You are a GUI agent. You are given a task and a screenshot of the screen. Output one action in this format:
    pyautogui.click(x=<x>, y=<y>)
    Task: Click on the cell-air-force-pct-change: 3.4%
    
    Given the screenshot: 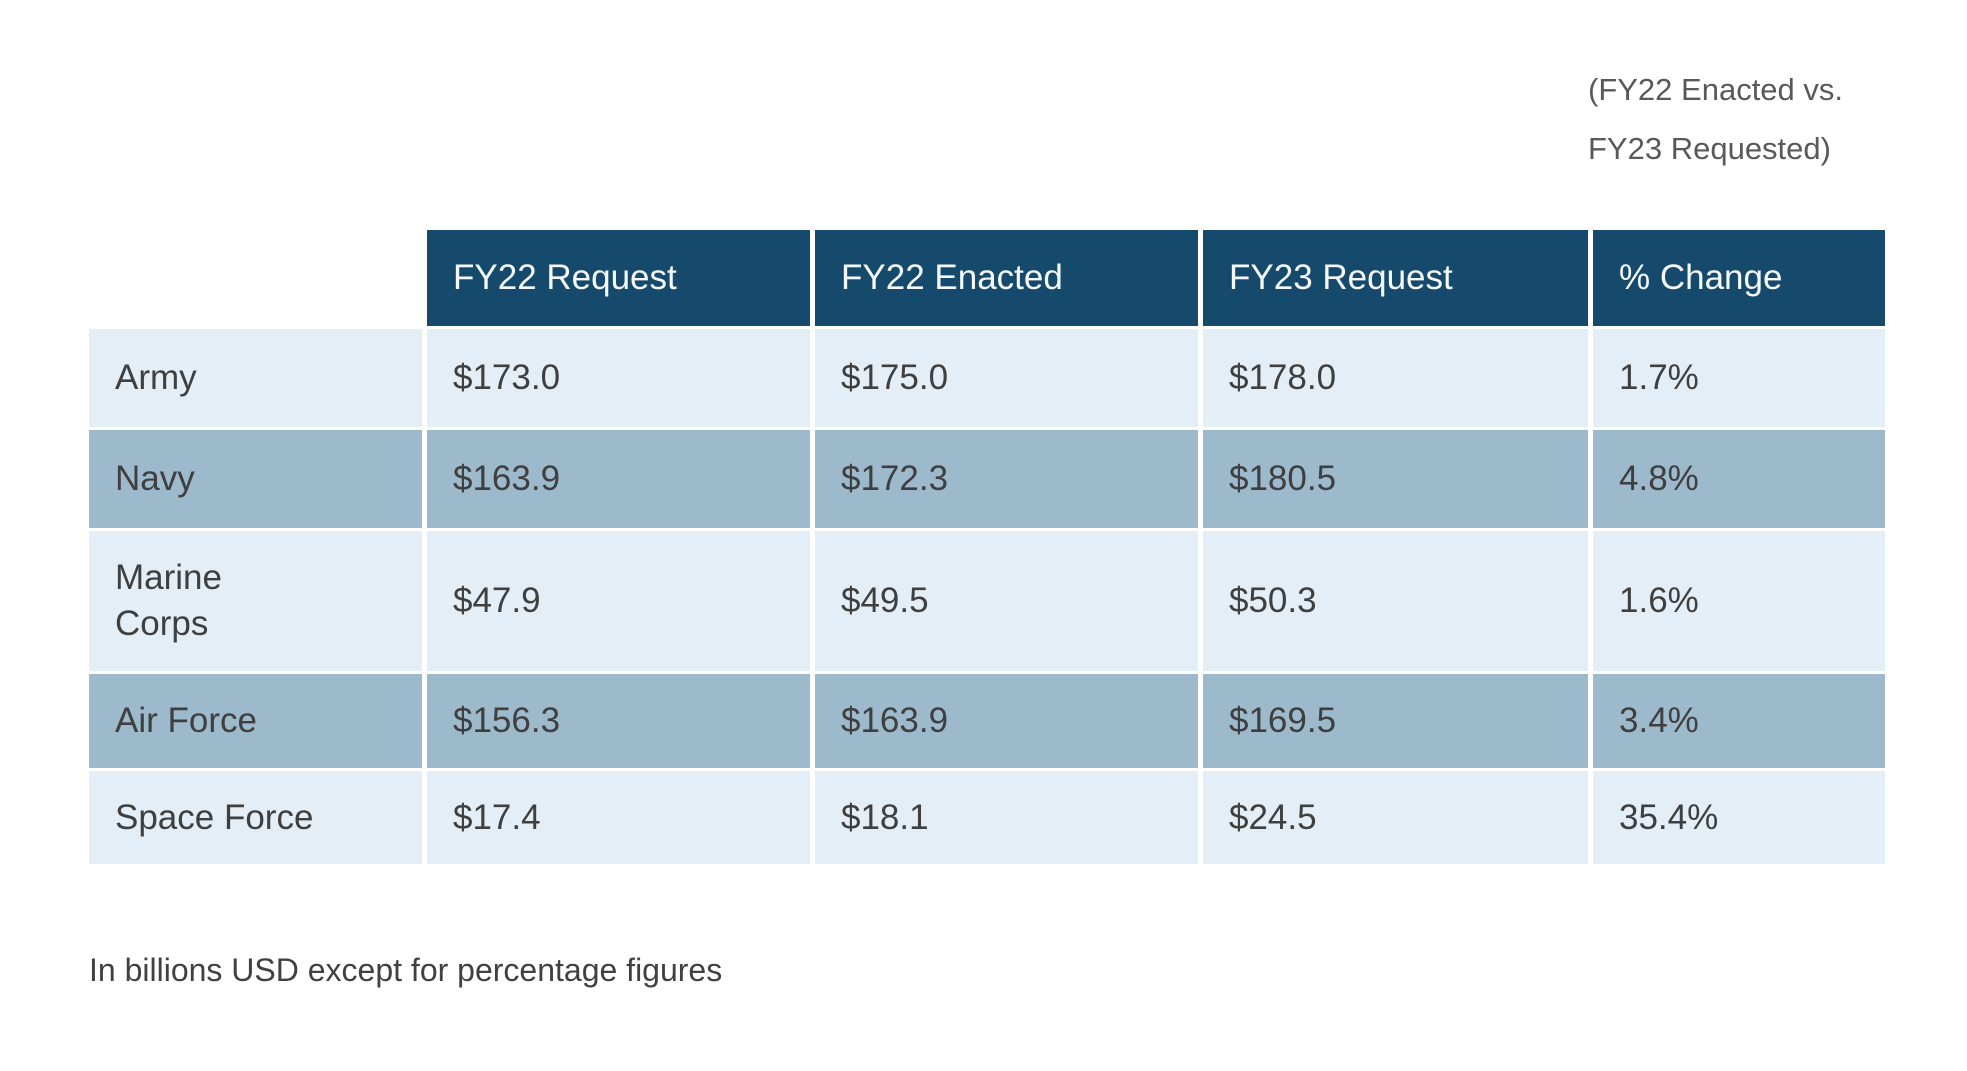 What is the action you would take?
    pyautogui.click(x=1739, y=721)
    